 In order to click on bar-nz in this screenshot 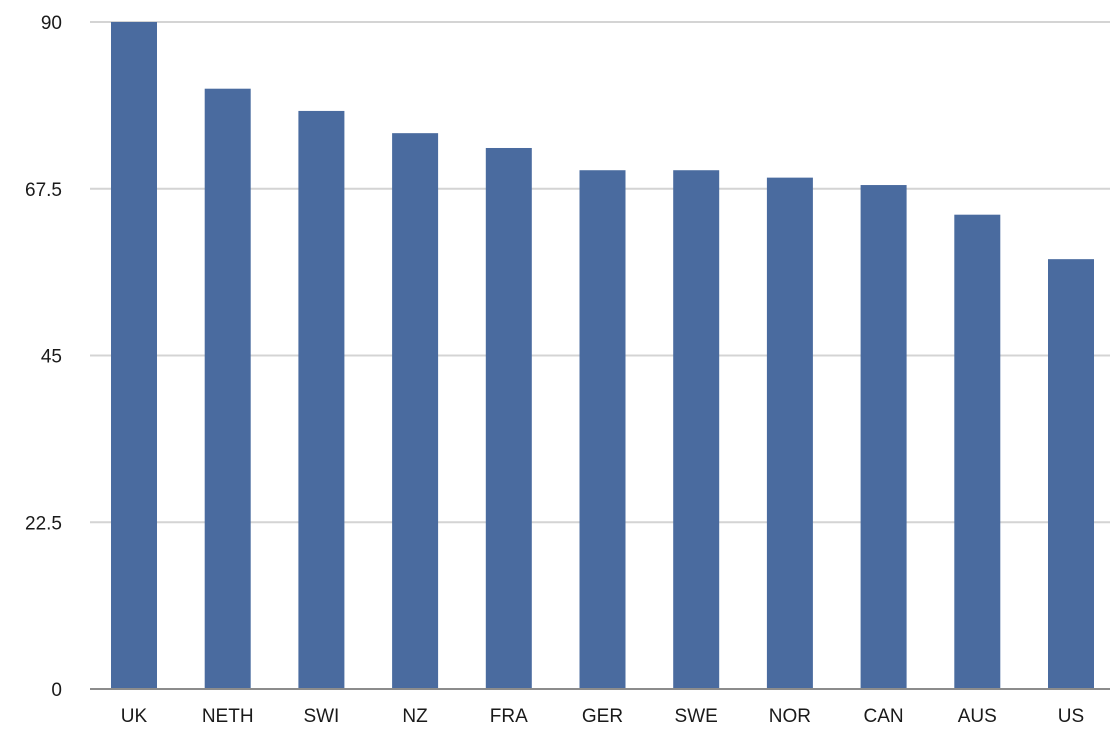, I will do `click(415, 411)`.